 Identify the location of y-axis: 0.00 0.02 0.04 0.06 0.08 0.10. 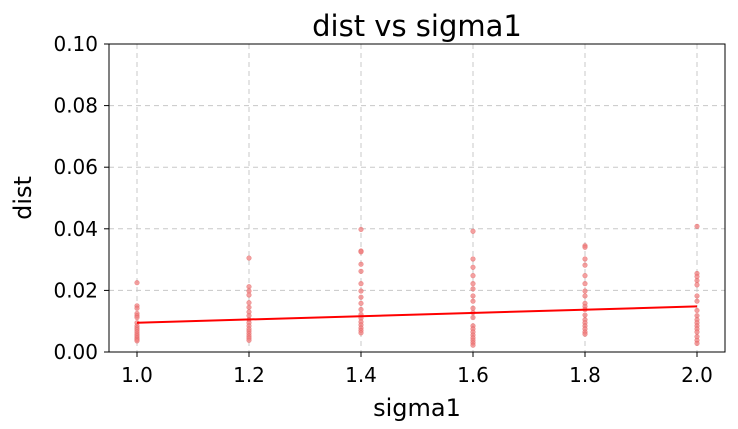
(81, 198).